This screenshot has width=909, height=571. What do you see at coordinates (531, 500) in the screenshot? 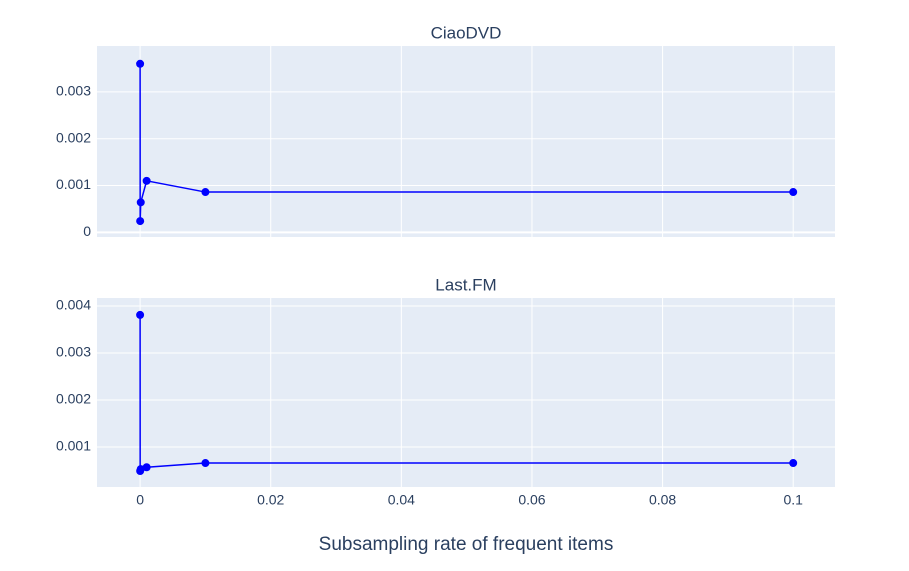
I see `x-tick-label: 0.06` at bounding box center [531, 500].